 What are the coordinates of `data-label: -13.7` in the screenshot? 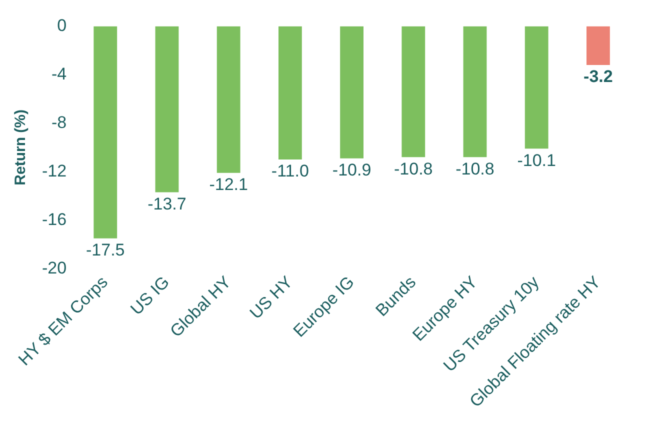 It's located at (167, 204).